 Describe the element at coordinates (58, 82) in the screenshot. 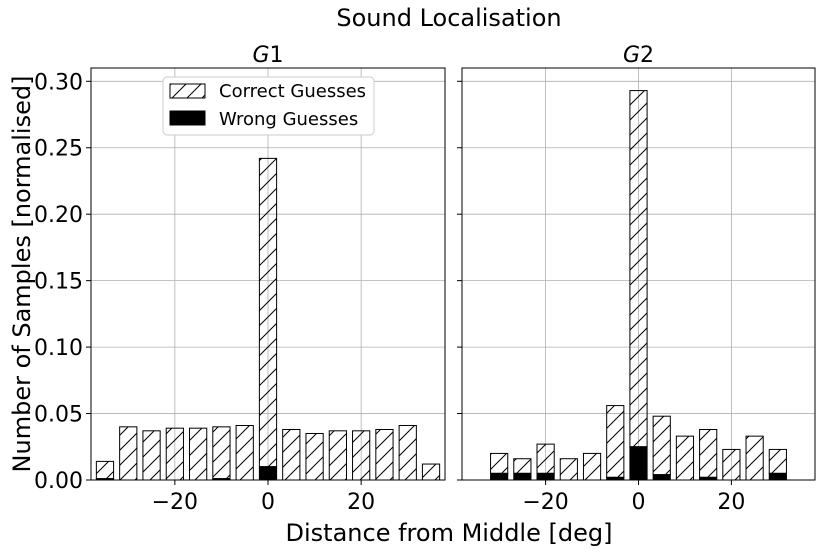

I see `y-tick-label: 0.30` at that location.